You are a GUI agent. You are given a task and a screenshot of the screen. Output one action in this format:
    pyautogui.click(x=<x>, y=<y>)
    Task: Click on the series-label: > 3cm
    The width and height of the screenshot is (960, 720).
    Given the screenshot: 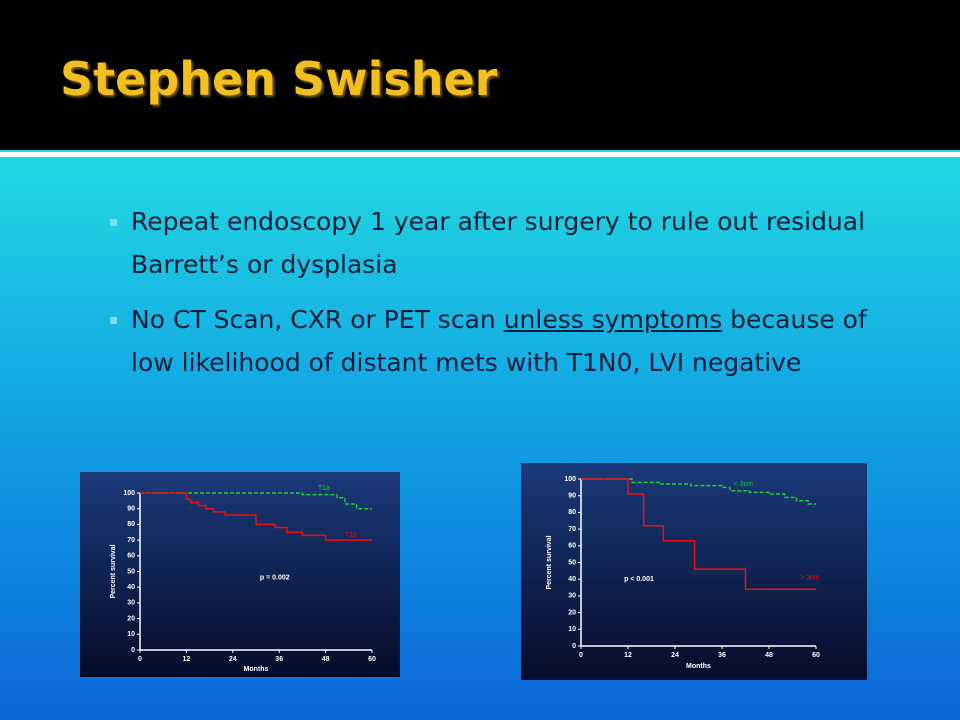 What is the action you would take?
    pyautogui.click(x=809, y=577)
    